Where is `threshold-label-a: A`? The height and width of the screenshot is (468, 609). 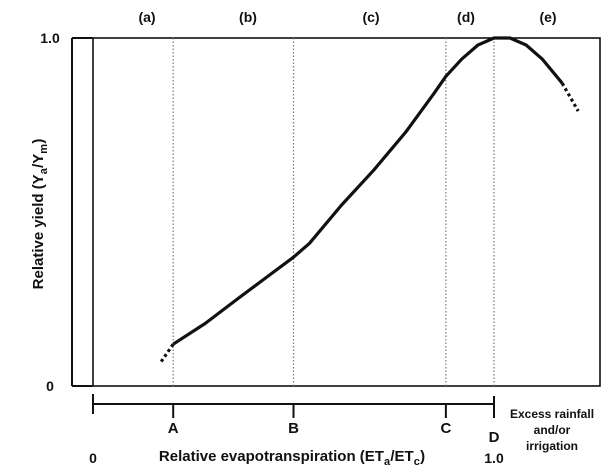
threshold-label-a: A is located at coordinates (173, 428).